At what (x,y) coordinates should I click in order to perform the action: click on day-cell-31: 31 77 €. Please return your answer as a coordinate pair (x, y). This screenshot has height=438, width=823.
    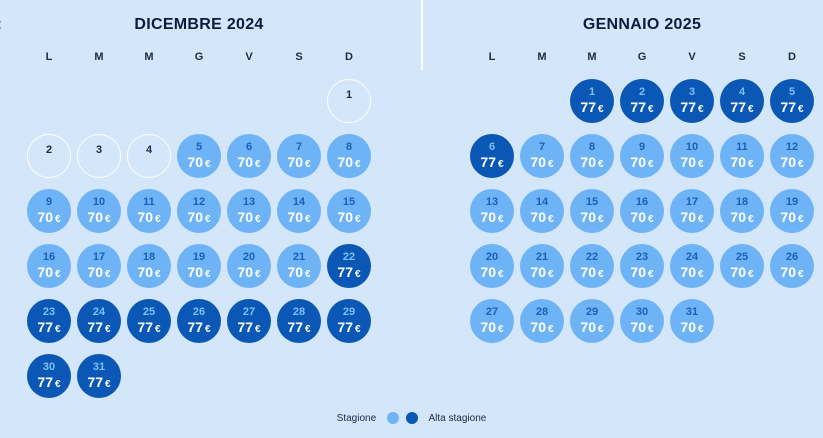
    Looking at the image, I should click on (99, 376).